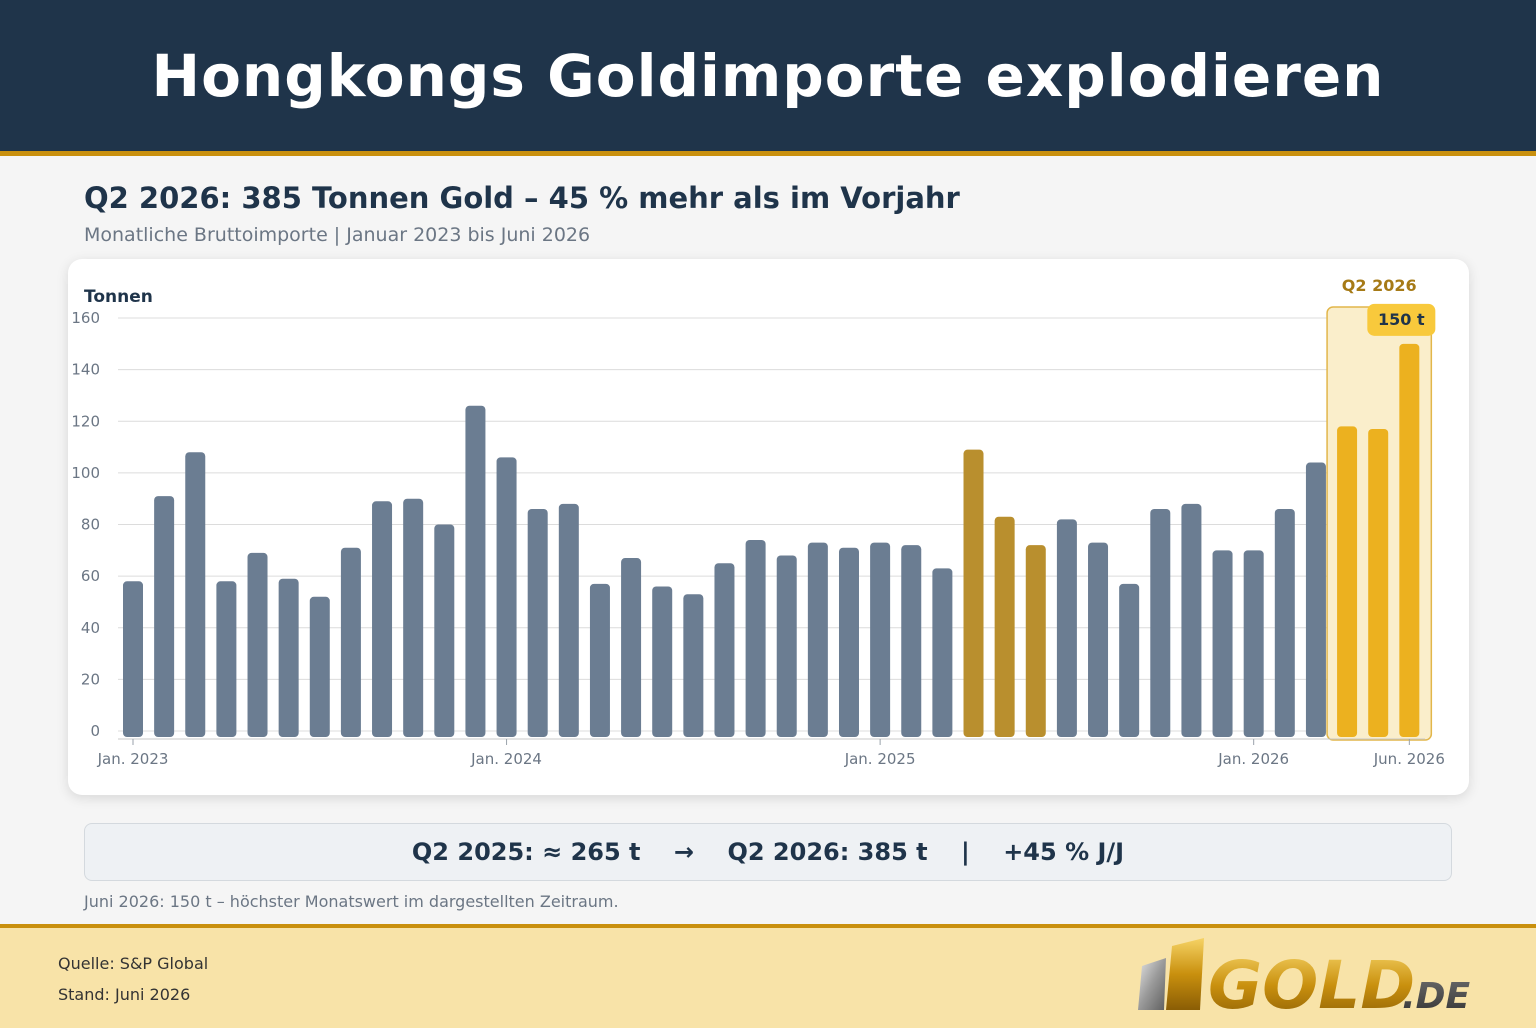 The width and height of the screenshot is (1536, 1028). Describe the element at coordinates (133, 759) in the screenshot. I see `x-tick-label: Jan. 2023` at that location.